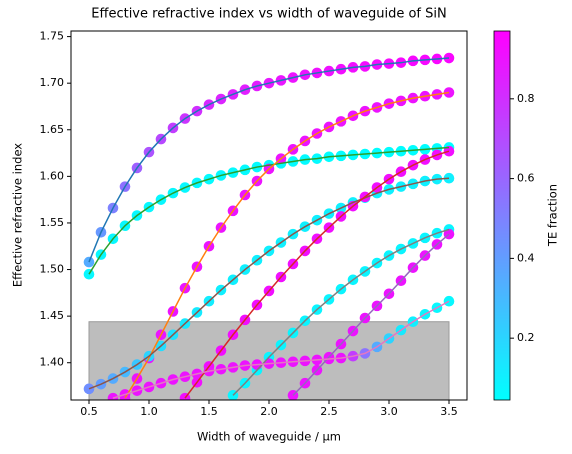 The height and width of the screenshot is (454, 572). I want to click on y-tick-label: 1.50, so click(52, 269).